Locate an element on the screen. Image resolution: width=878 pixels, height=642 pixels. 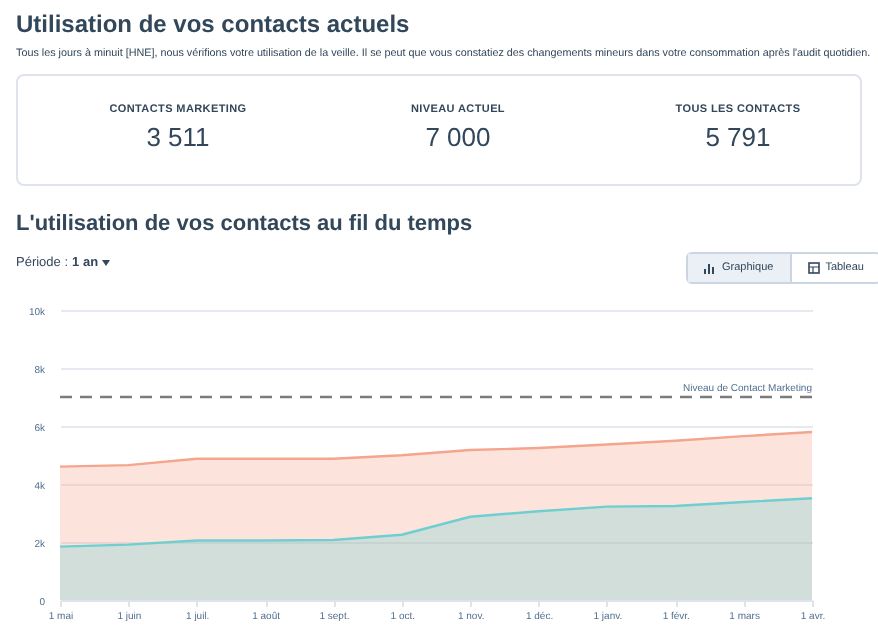
text: 5 791 is located at coordinates (738, 137).